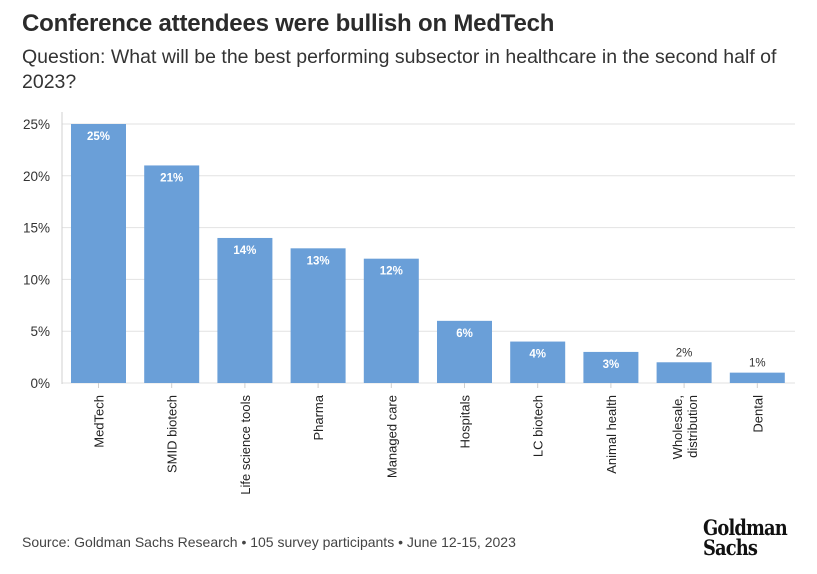  I want to click on bar-animal-health, so click(611, 367).